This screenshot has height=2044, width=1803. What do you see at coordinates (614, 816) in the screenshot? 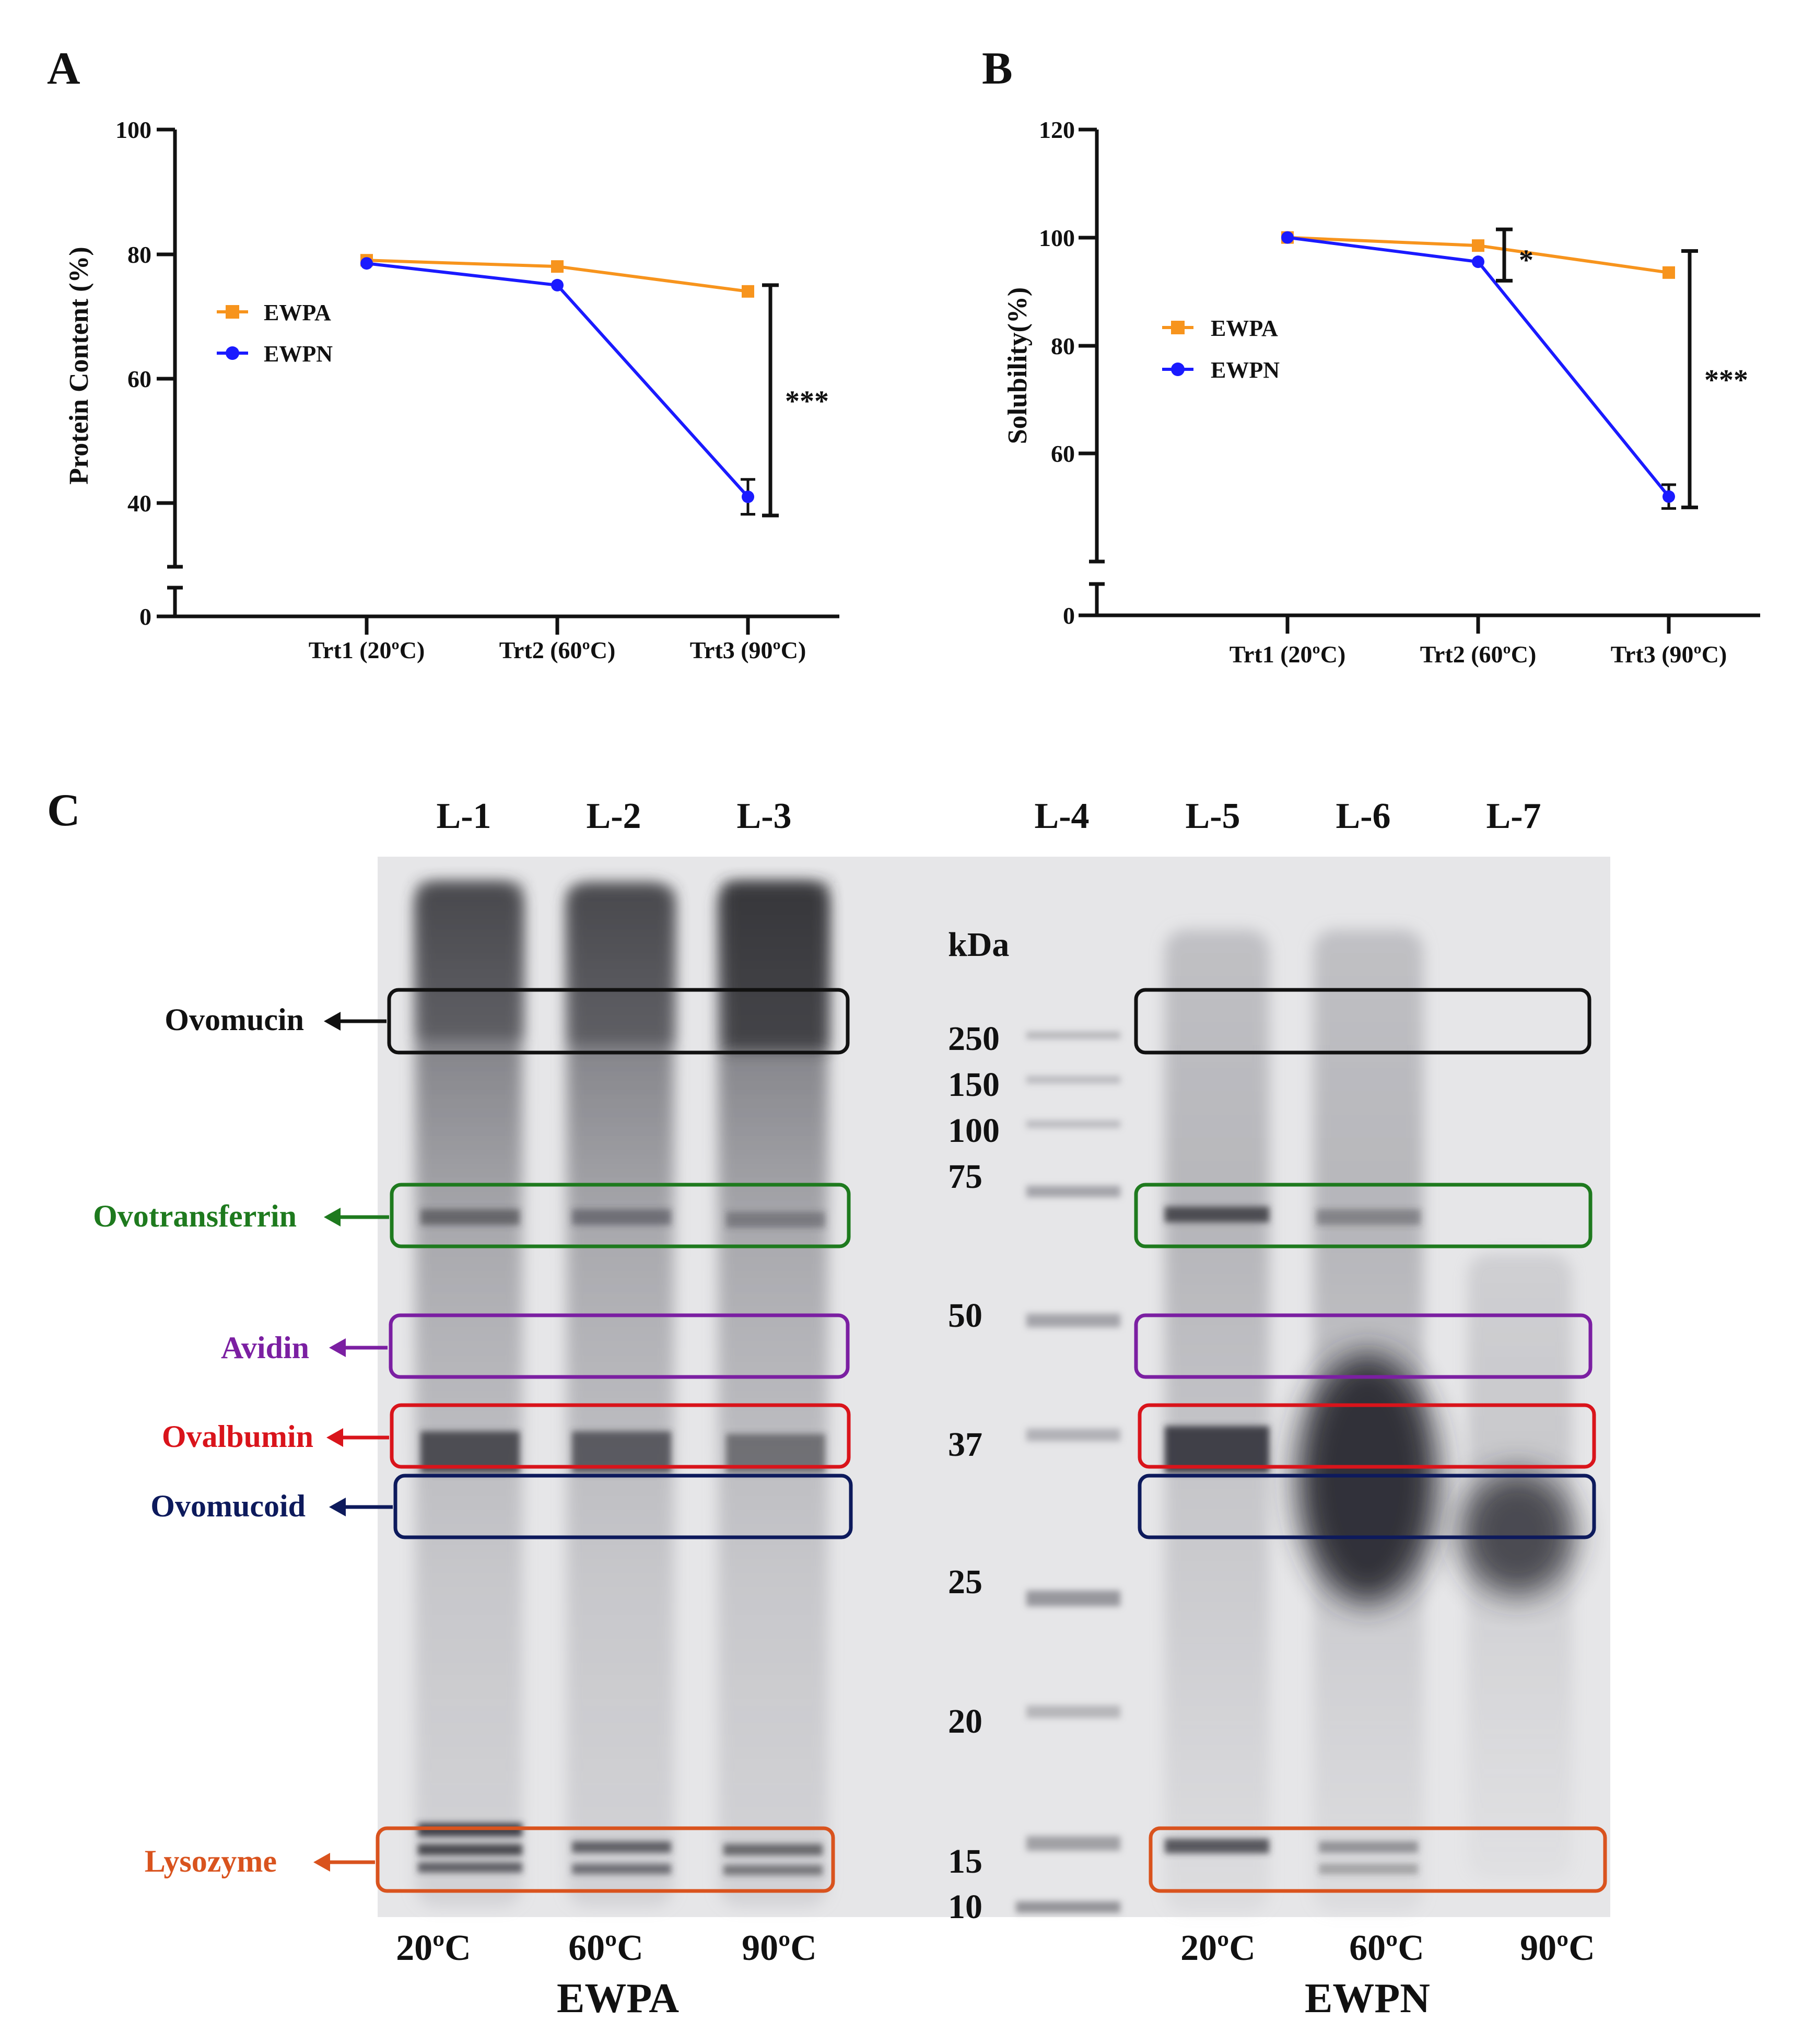
I see `lane-label: L-2` at bounding box center [614, 816].